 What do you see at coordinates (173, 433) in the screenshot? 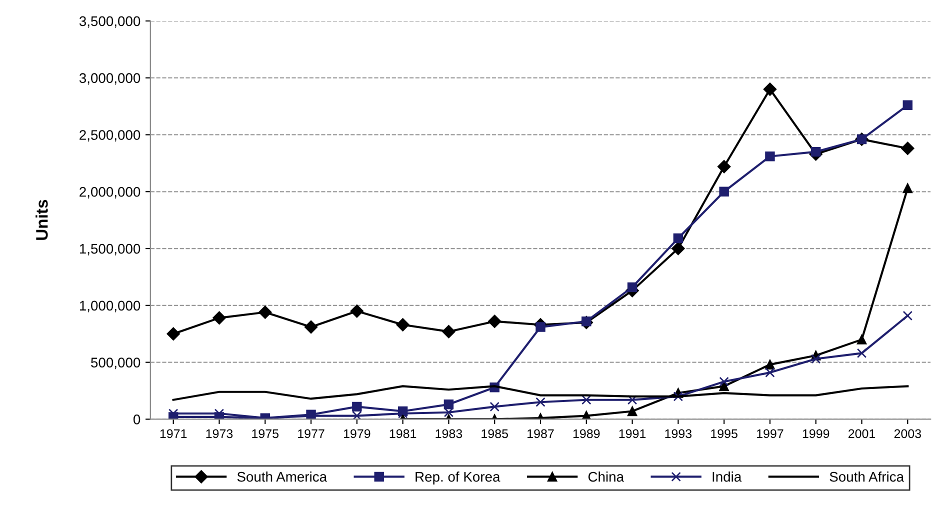
I see `x-tick-label: 1971` at bounding box center [173, 433].